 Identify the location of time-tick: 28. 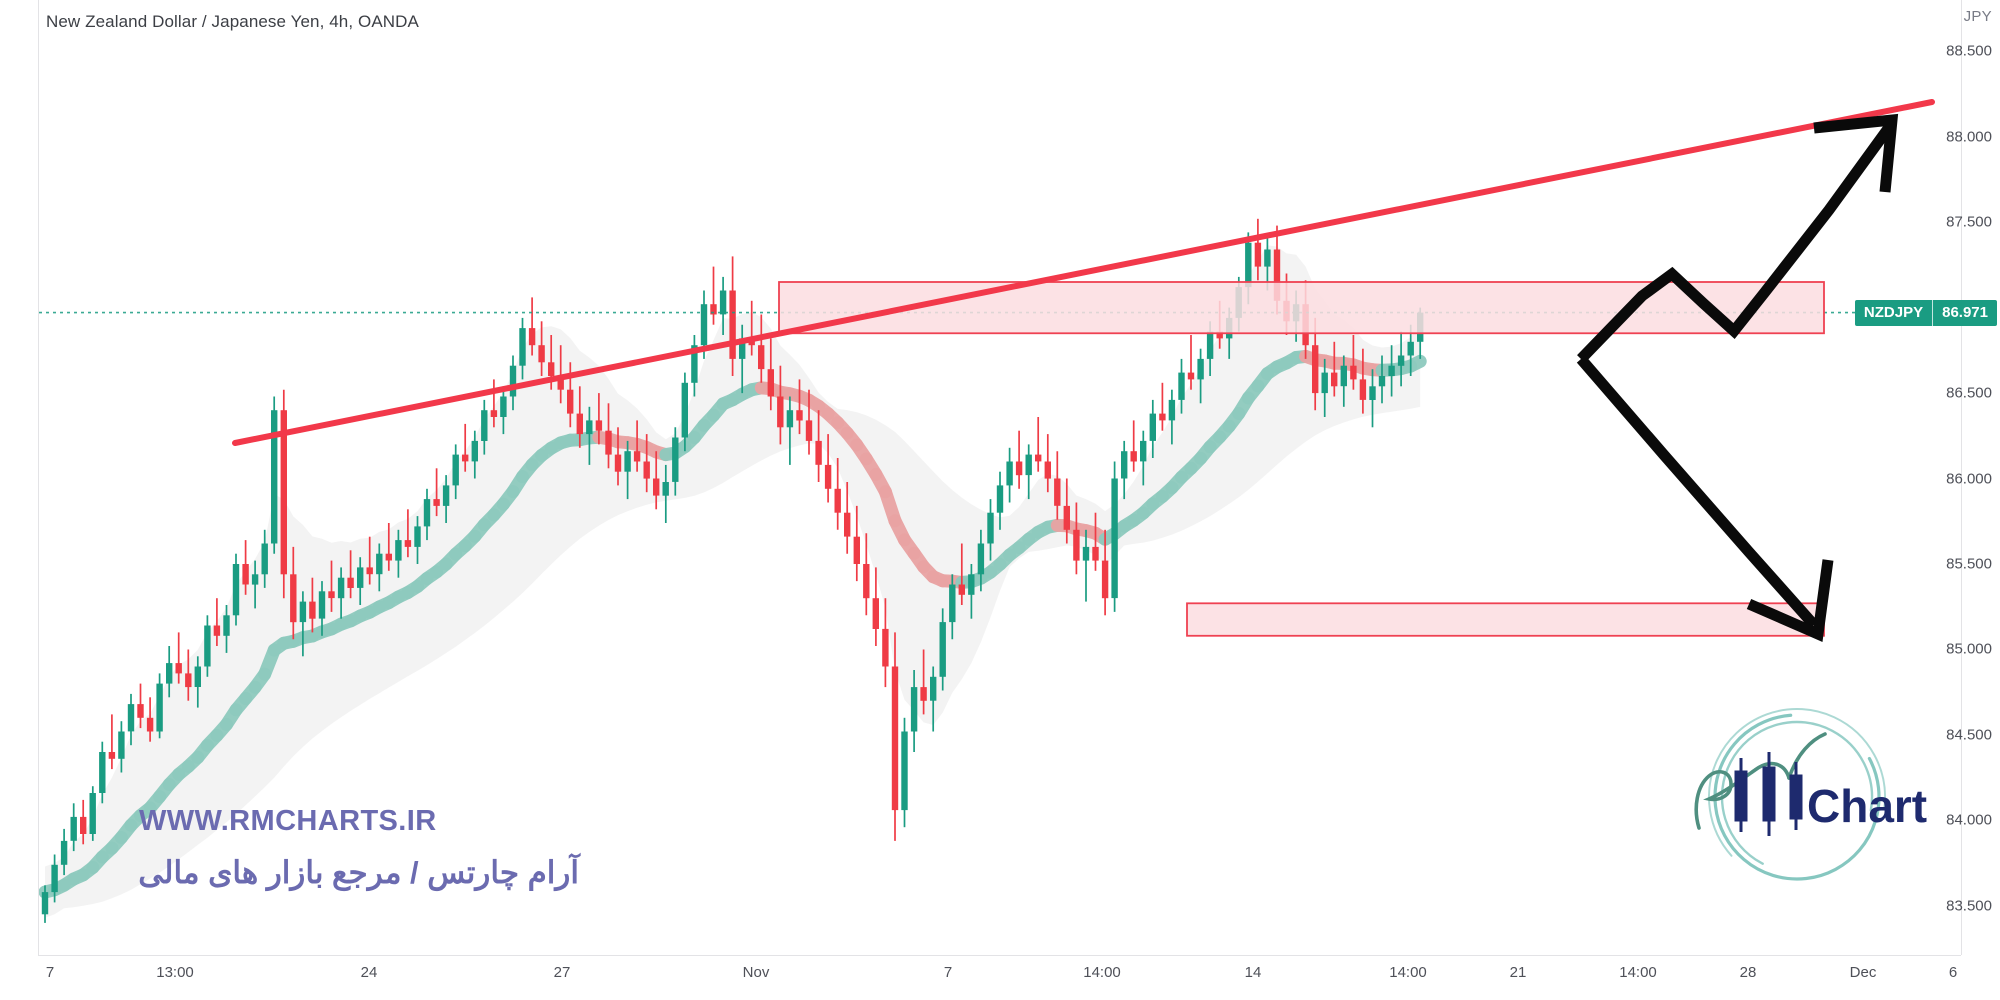
(1748, 972).